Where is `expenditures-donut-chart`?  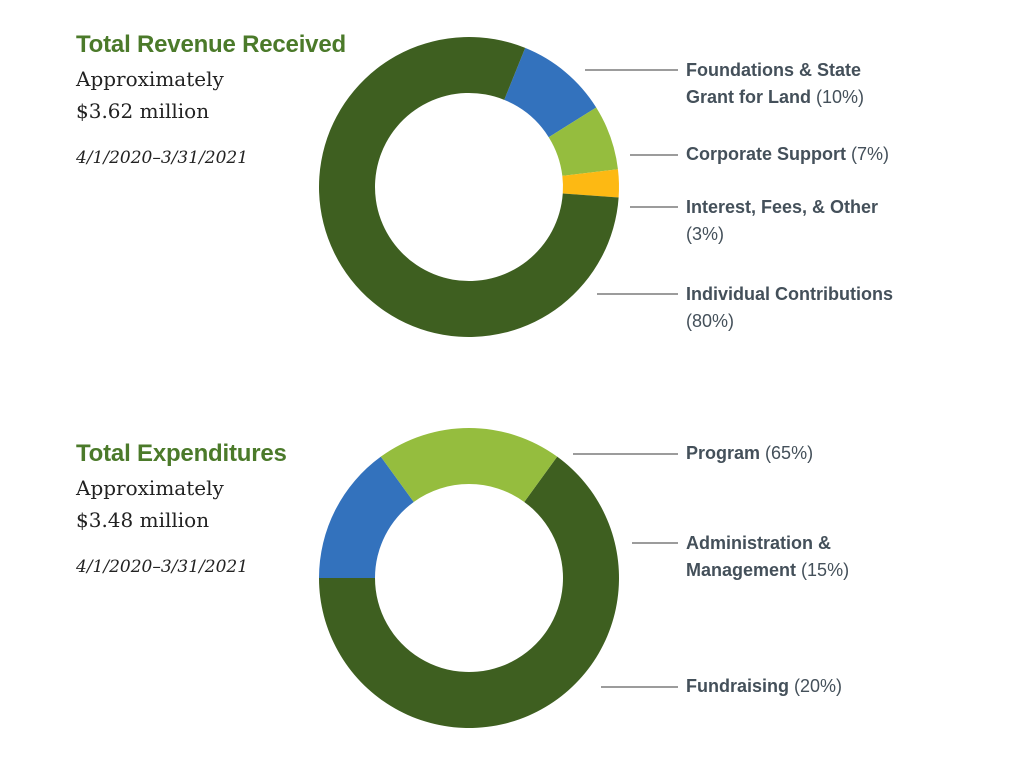
expenditures-donut-chart is located at coordinates (498, 578).